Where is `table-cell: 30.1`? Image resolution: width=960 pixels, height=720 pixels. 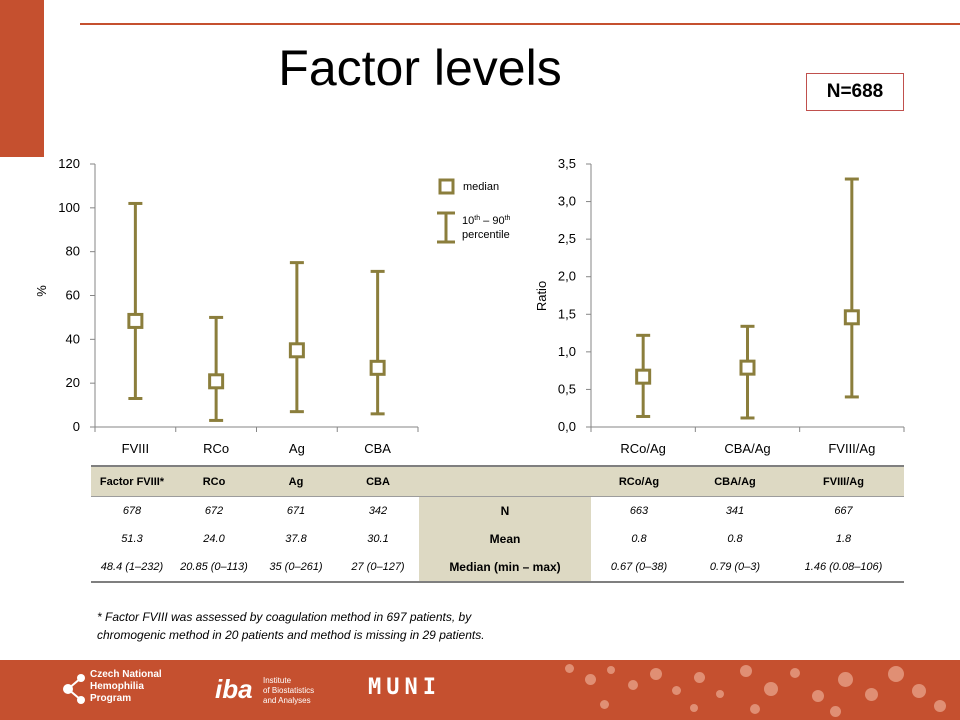 table-cell: 30.1 is located at coordinates (378, 539).